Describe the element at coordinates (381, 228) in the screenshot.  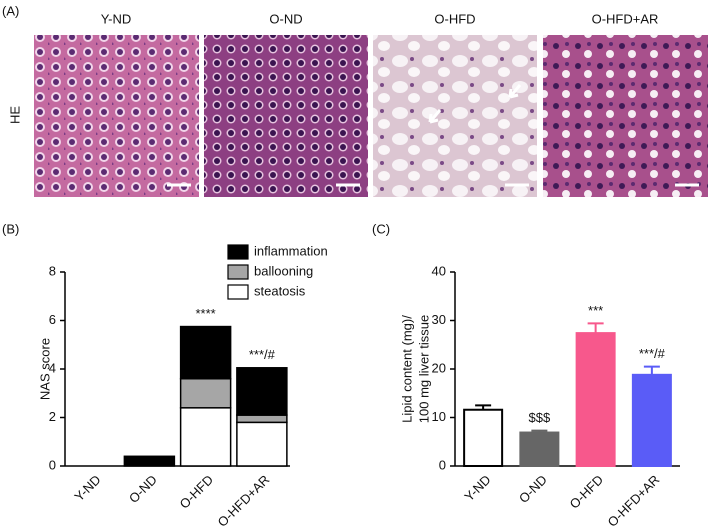
I see `panel-label: (C)` at that location.